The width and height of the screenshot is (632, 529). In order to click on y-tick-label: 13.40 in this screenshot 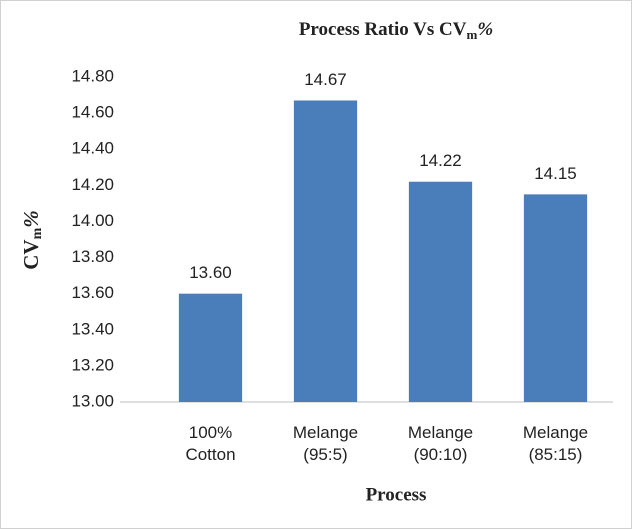, I will do `click(92, 328)`.